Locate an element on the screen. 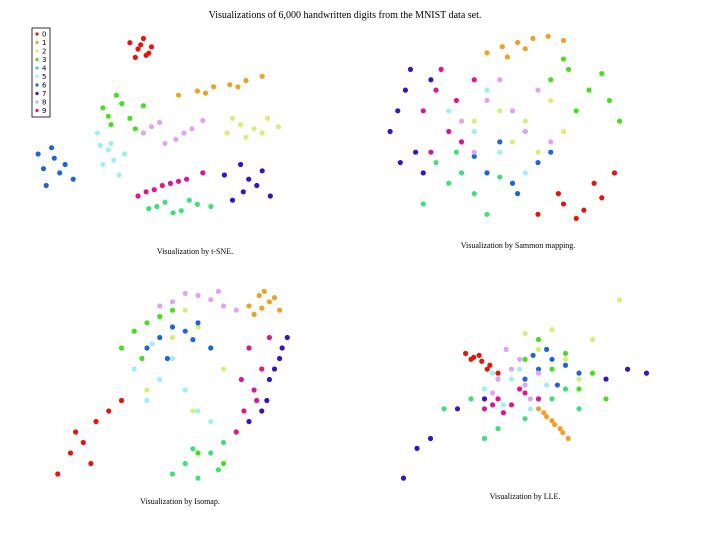 Image resolution: width=710 pixels, height=548 pixels. legend-label: 4 is located at coordinates (44, 69).